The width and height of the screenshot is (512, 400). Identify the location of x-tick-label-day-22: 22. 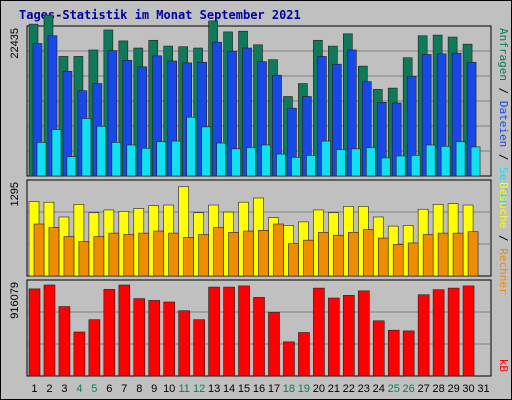
(349, 389).